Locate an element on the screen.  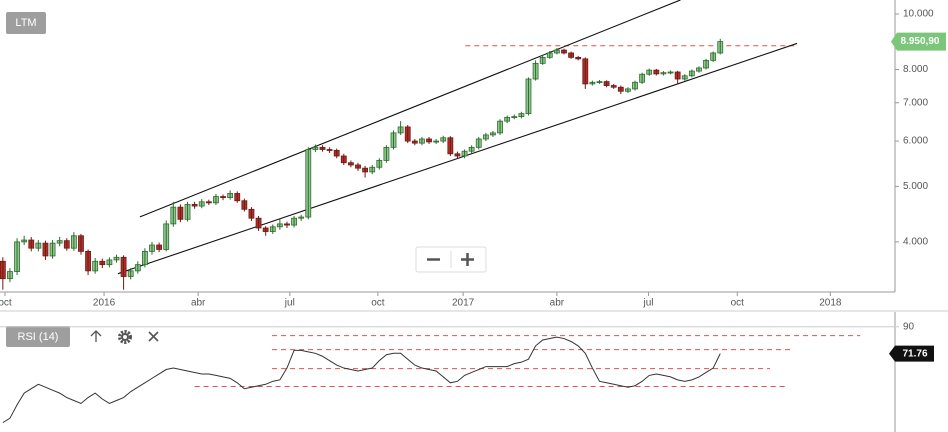
y-tick-label: 6.000 is located at coordinates (915, 141).